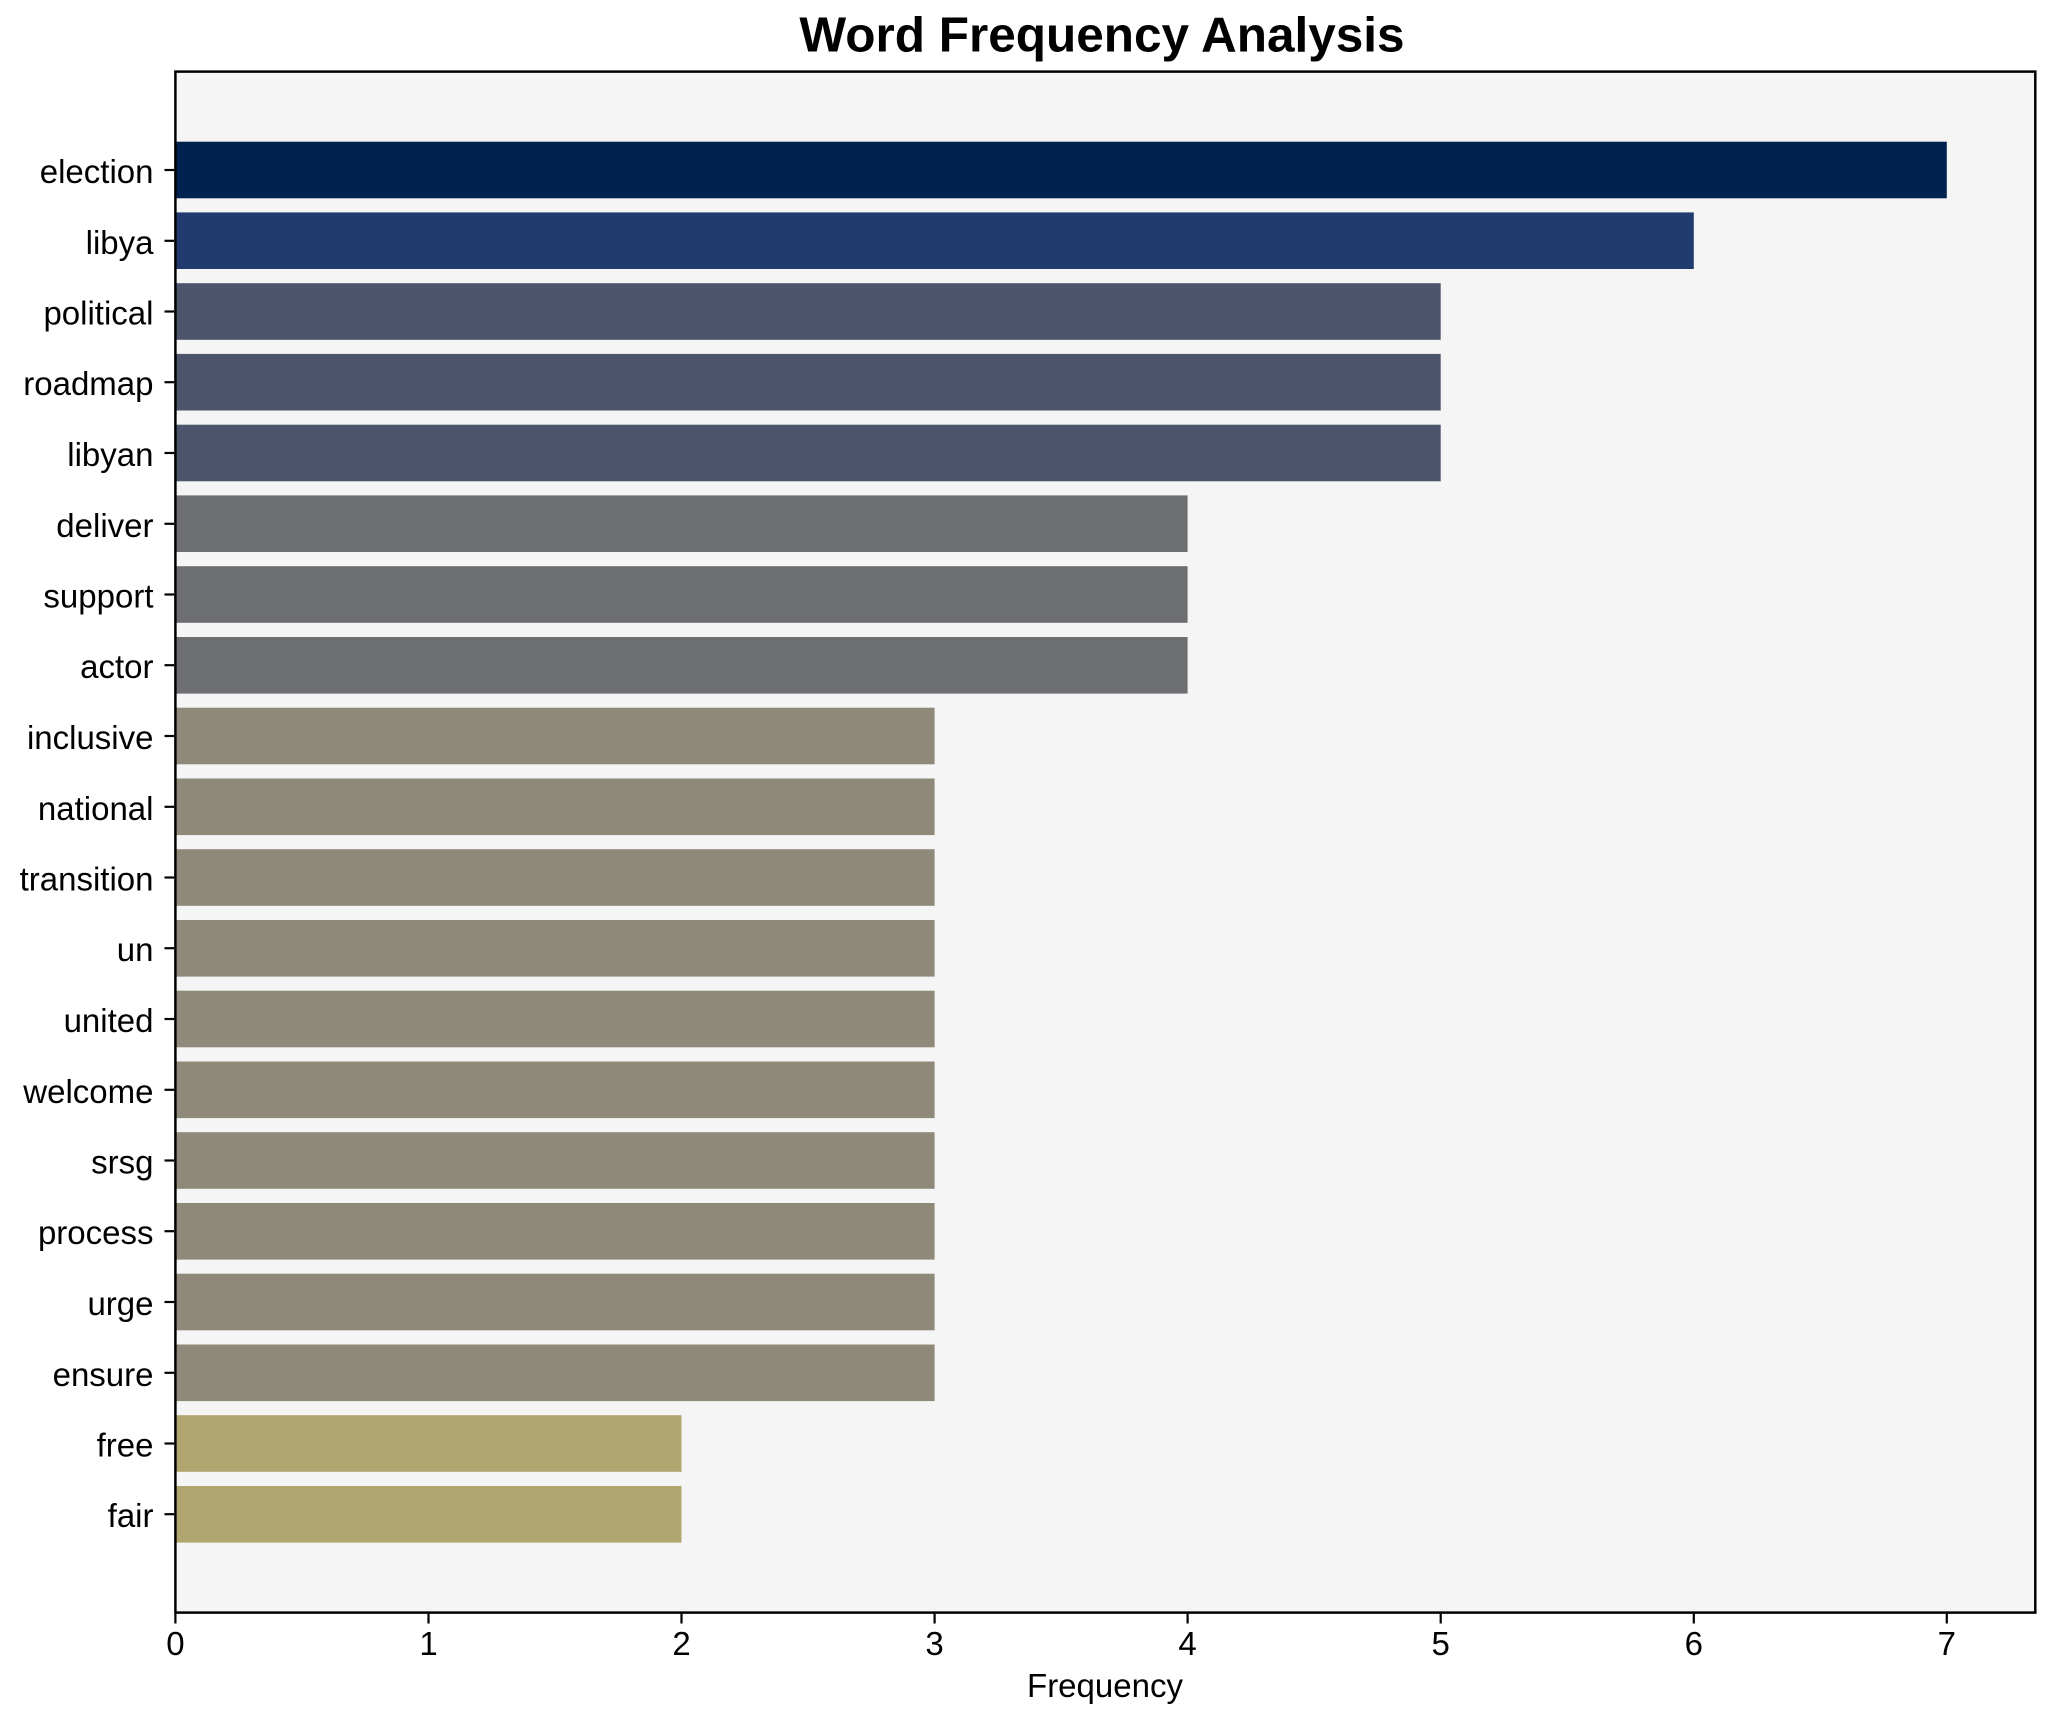  Describe the element at coordinates (1101, 35) in the screenshot. I see `svg-text: Word Frequency Analysis` at that location.